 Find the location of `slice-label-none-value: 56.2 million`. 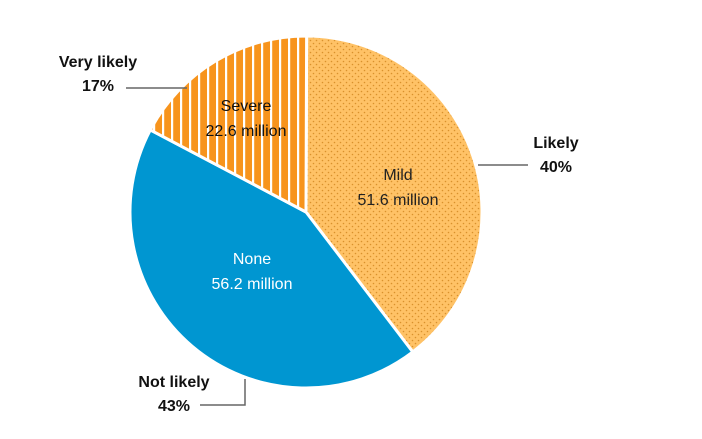

slice-label-none-value: 56.2 million is located at coordinates (252, 284).